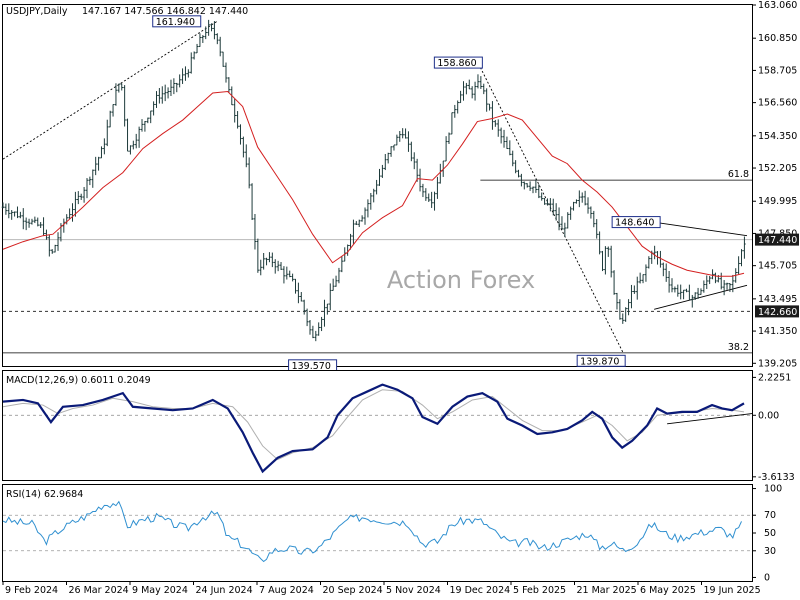  What do you see at coordinates (776, 477) in the screenshot?
I see `macd-tick-label: -3.6133` at bounding box center [776, 477].